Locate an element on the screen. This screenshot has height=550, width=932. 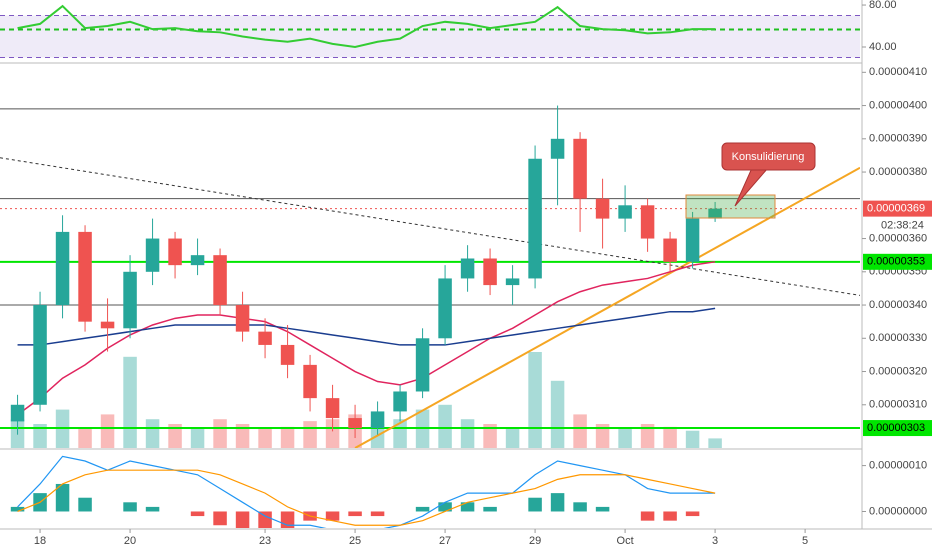
consolidation-box is located at coordinates (730, 206).